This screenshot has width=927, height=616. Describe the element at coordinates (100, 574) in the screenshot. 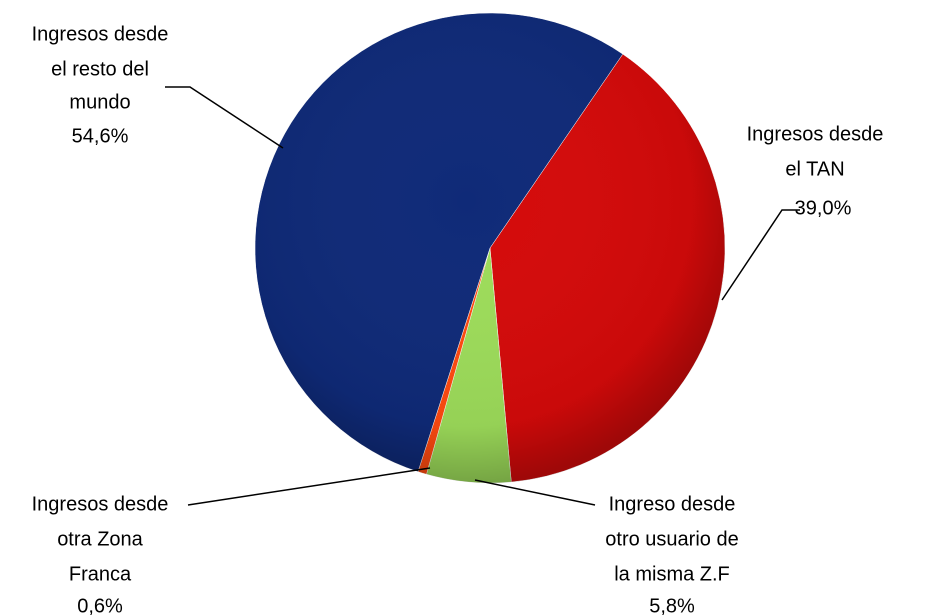

I see `slice-label: Franca` at that location.